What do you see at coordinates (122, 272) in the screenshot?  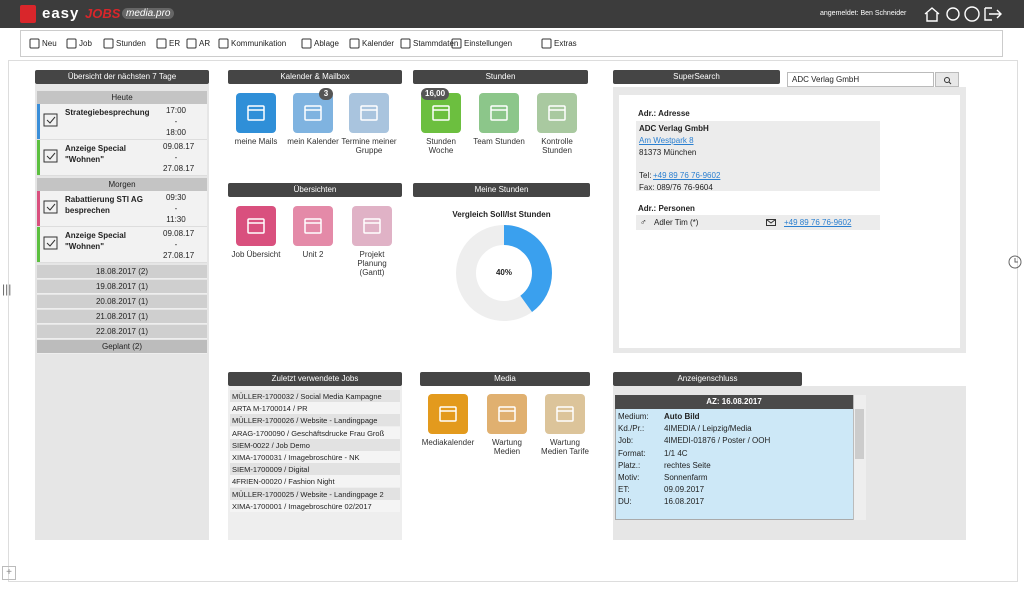 I see `day-summary: 18.08.2017 (2)` at bounding box center [122, 272].